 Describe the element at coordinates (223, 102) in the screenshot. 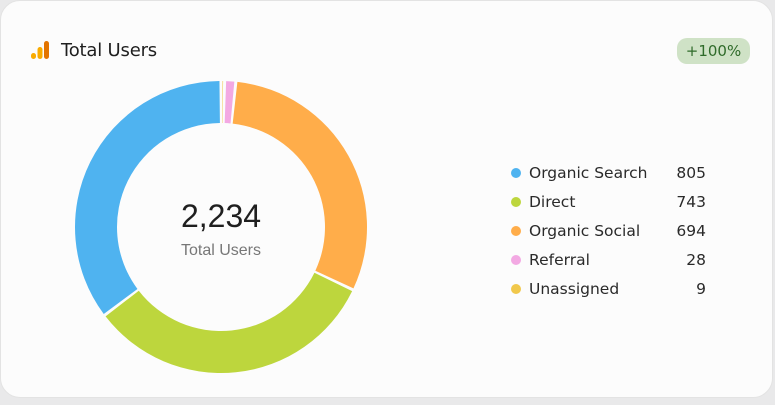

I see `donut-slice-unassigned` at that location.